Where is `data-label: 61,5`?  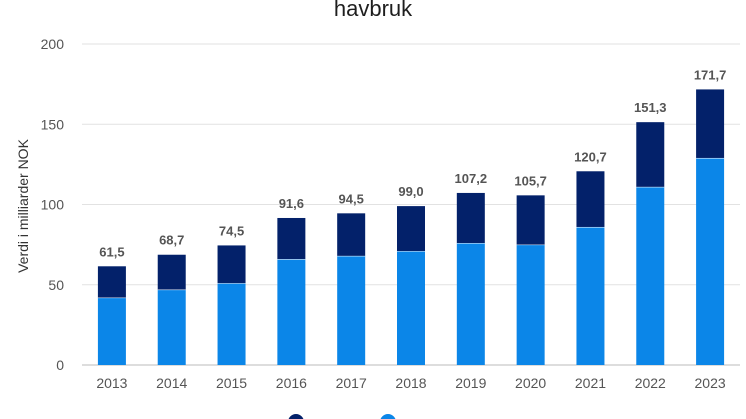
data-label: 61,5 is located at coordinates (111, 251).